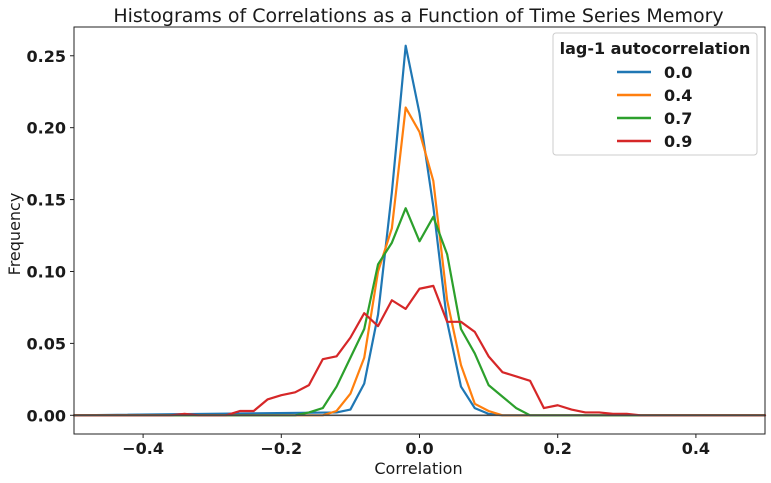 This screenshot has height=483, width=771. I want to click on y-tick-label: 0.25, so click(46, 56).